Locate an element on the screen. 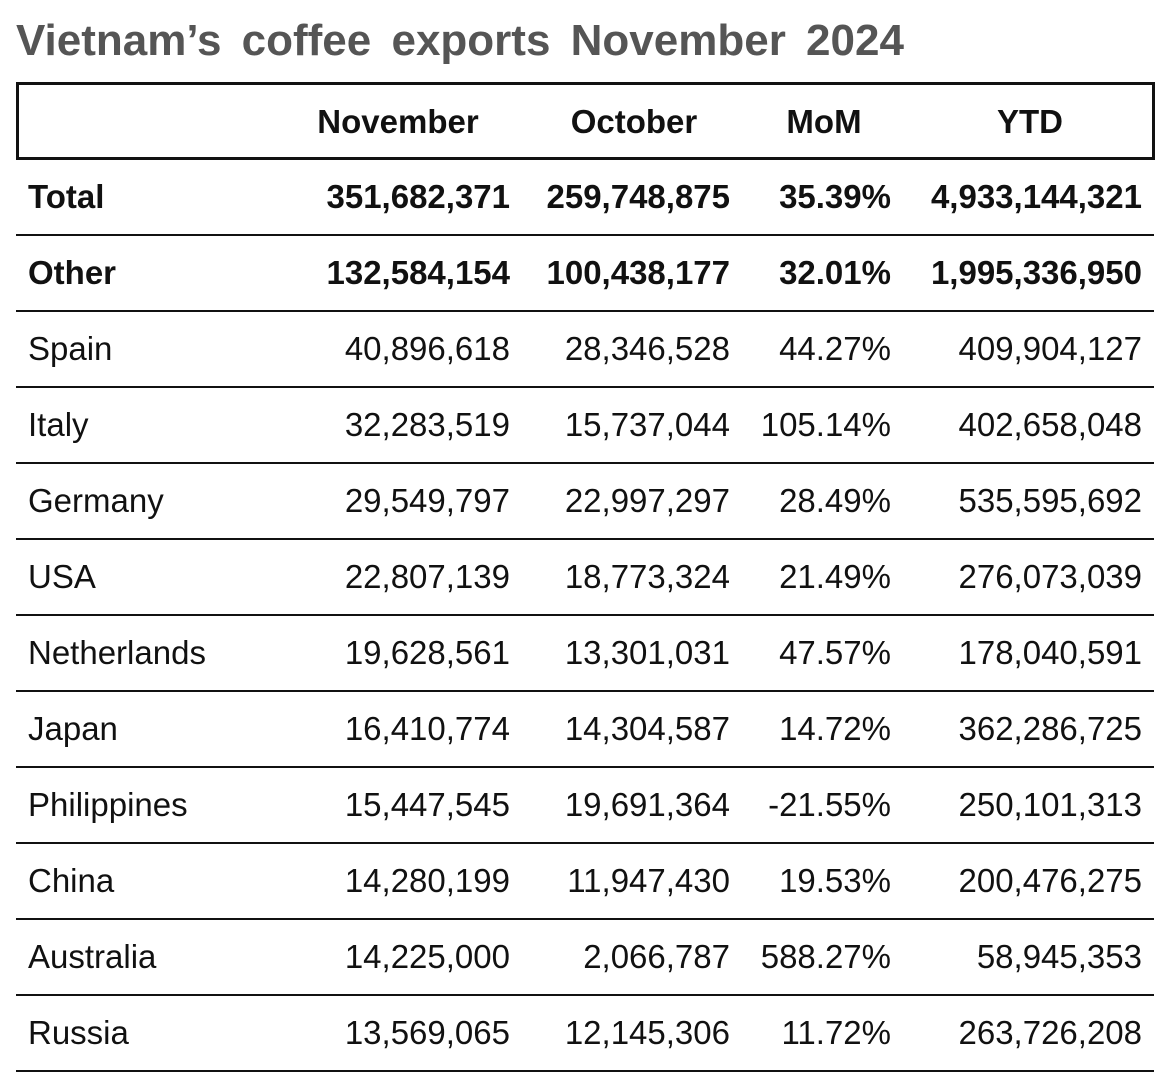 The image size is (1172, 1078). row-label: Germany is located at coordinates (96, 500).